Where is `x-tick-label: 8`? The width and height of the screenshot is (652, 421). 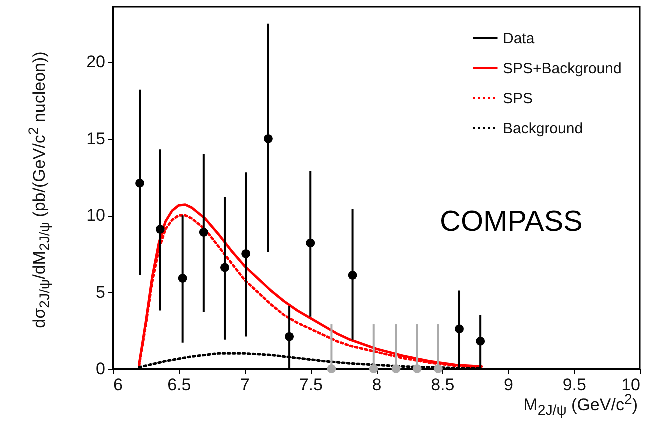 x-tick-label: 8 is located at coordinates (377, 385).